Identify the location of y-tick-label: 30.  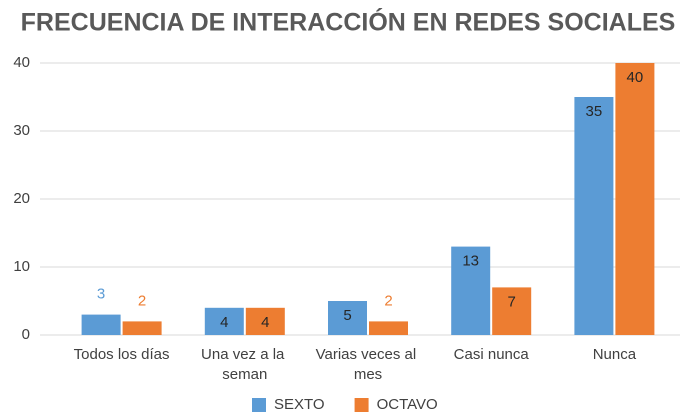
(21, 130).